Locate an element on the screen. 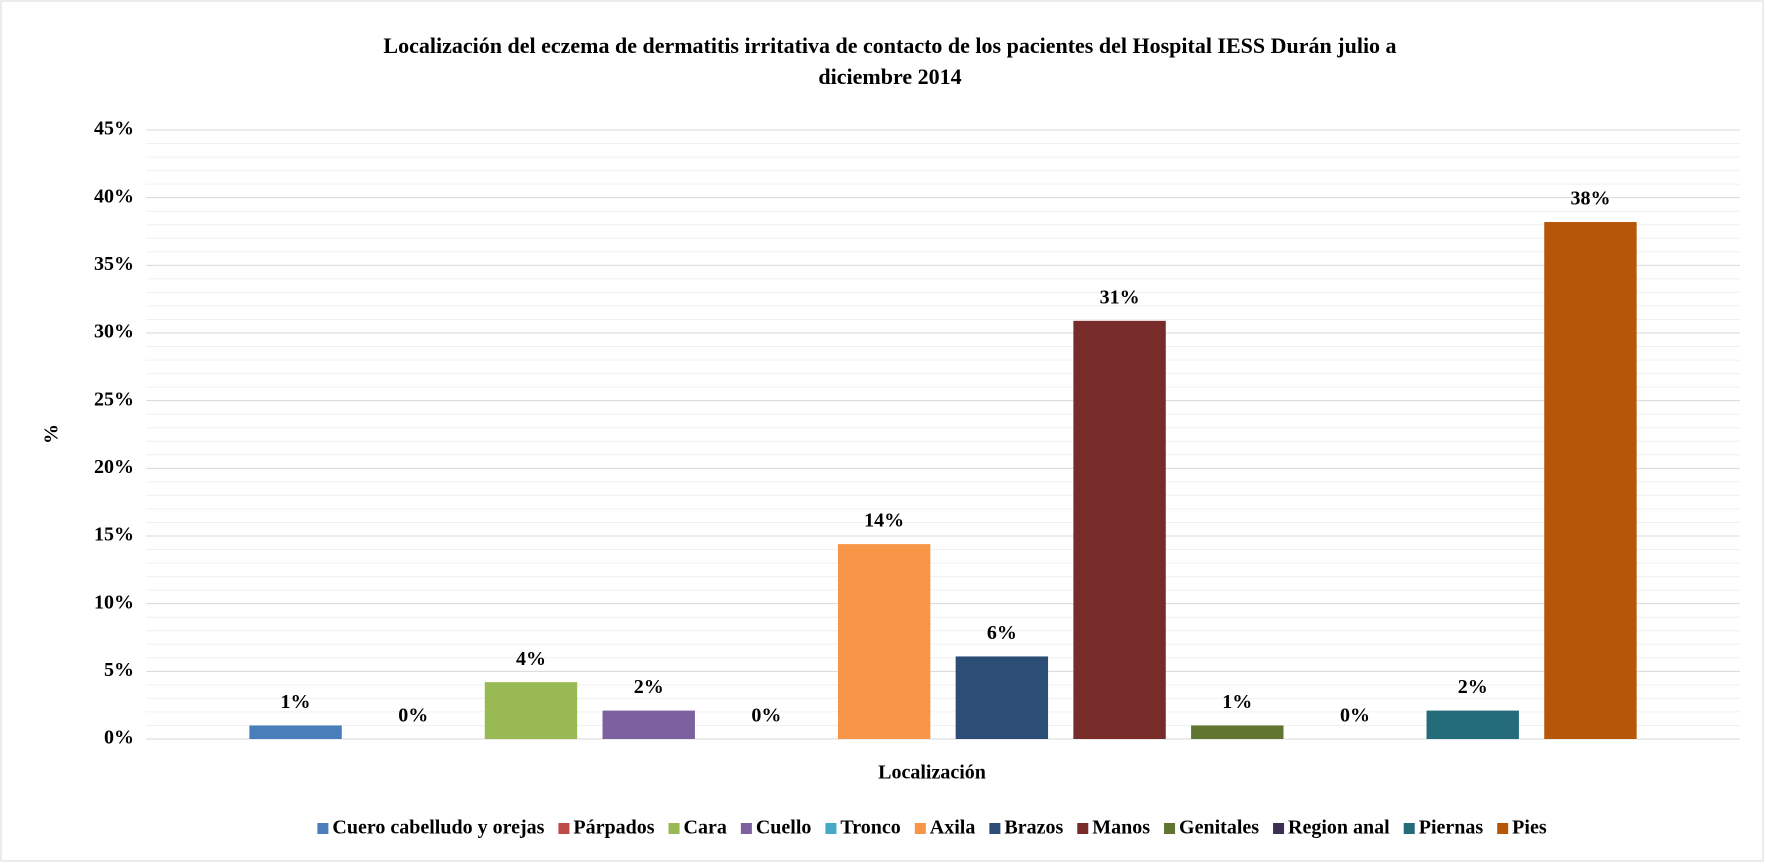 The width and height of the screenshot is (1766, 864). legend-label: Axila is located at coordinates (953, 828).